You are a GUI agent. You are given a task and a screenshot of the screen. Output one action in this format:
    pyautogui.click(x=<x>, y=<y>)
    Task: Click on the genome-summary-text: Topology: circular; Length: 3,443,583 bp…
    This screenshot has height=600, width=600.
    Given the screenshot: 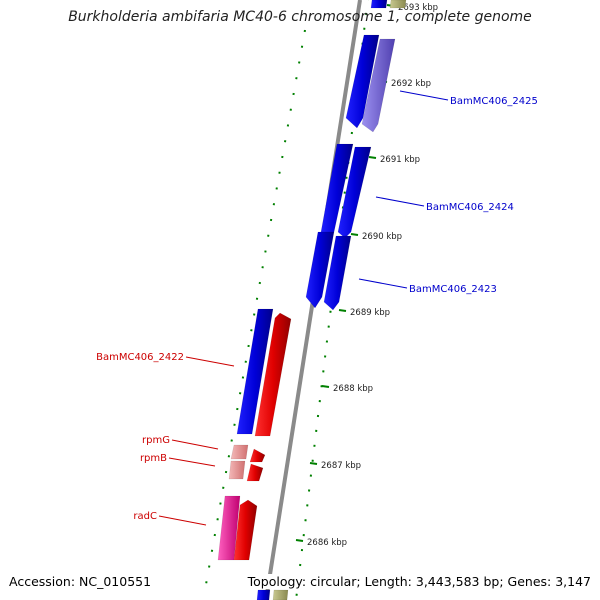 What is the action you would take?
    pyautogui.click(x=419, y=581)
    